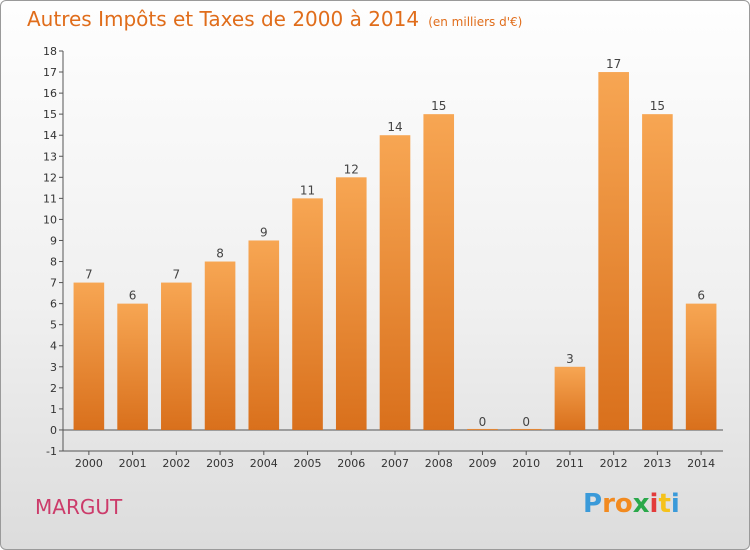 Image resolution: width=750 pixels, height=550 pixels. What do you see at coordinates (50, 219) in the screenshot?
I see `y-tick-label: 10` at bounding box center [50, 219].